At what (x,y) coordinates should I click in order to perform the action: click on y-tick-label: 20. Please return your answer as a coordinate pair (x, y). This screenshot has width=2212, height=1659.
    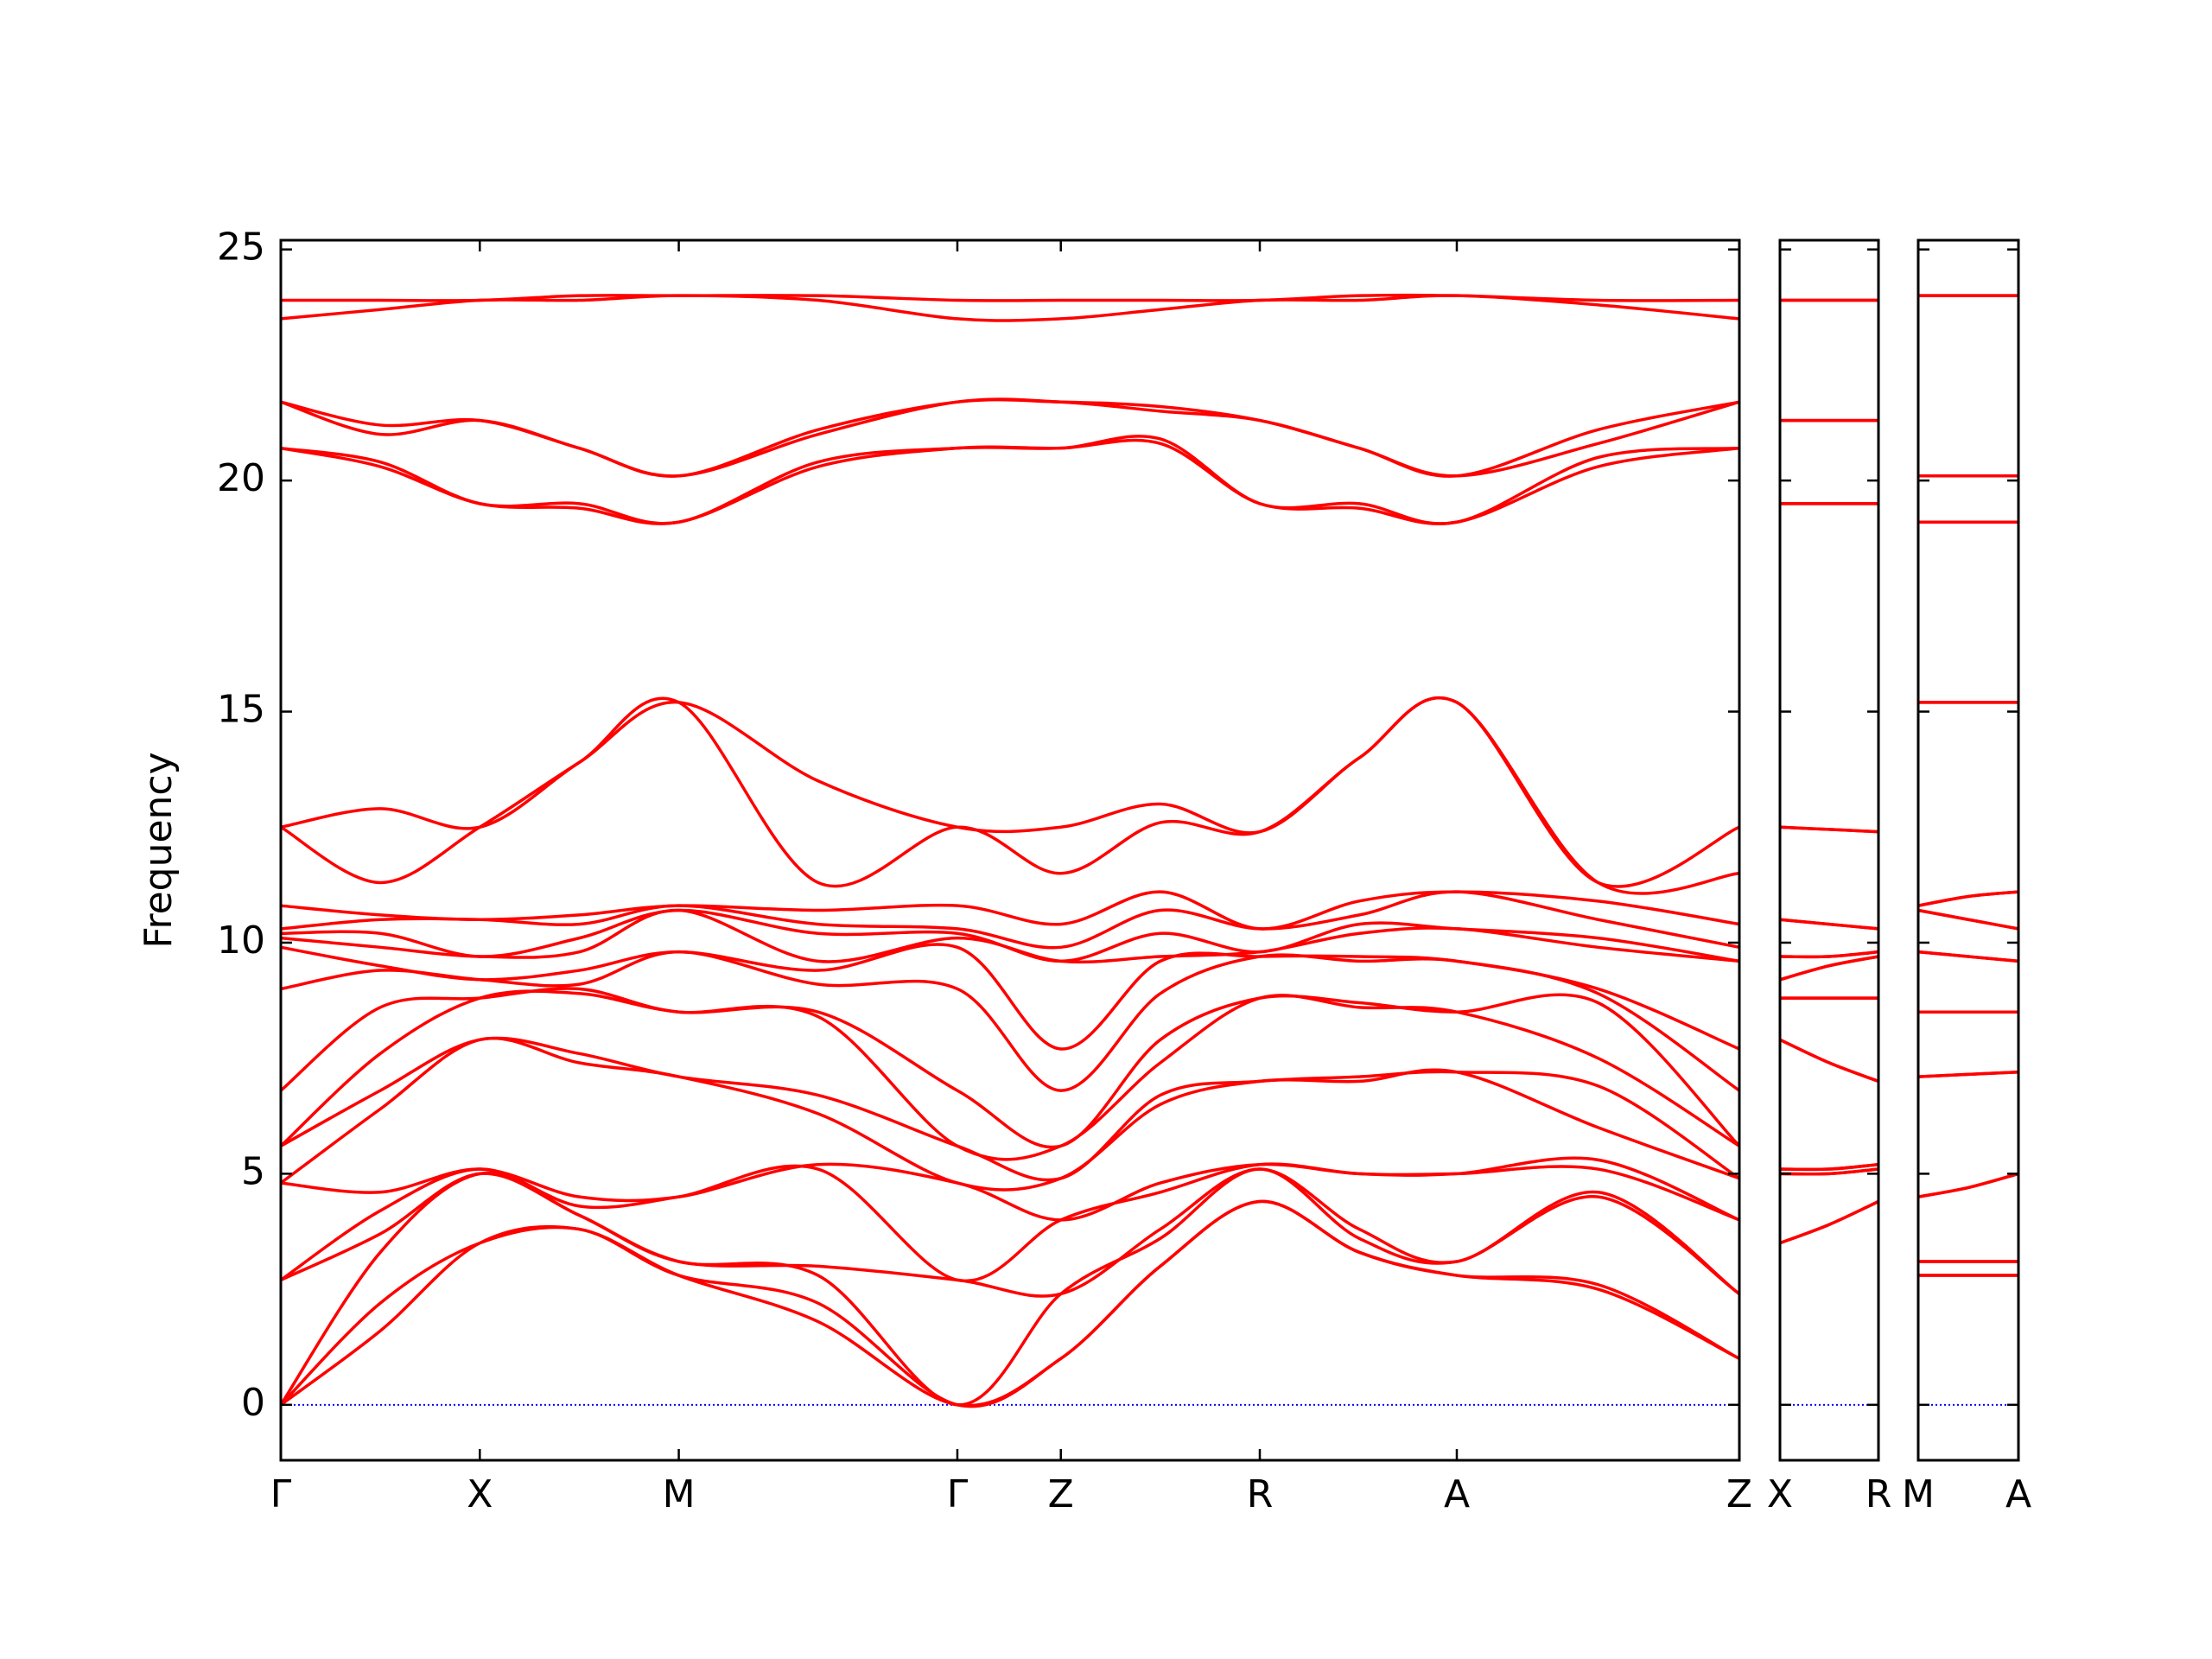
    Looking at the image, I should click on (241, 478).